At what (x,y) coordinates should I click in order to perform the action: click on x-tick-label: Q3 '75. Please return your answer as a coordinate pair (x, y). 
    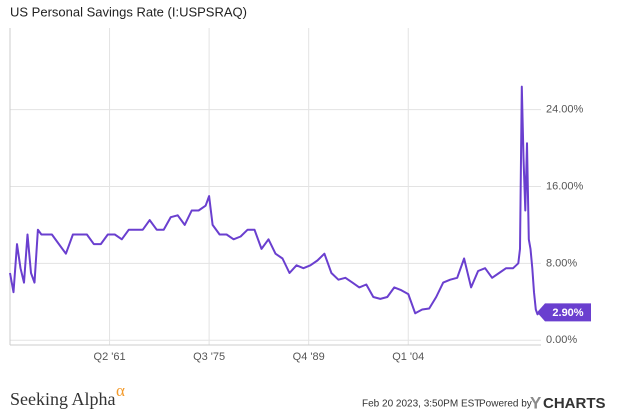
    Looking at the image, I should click on (209, 357).